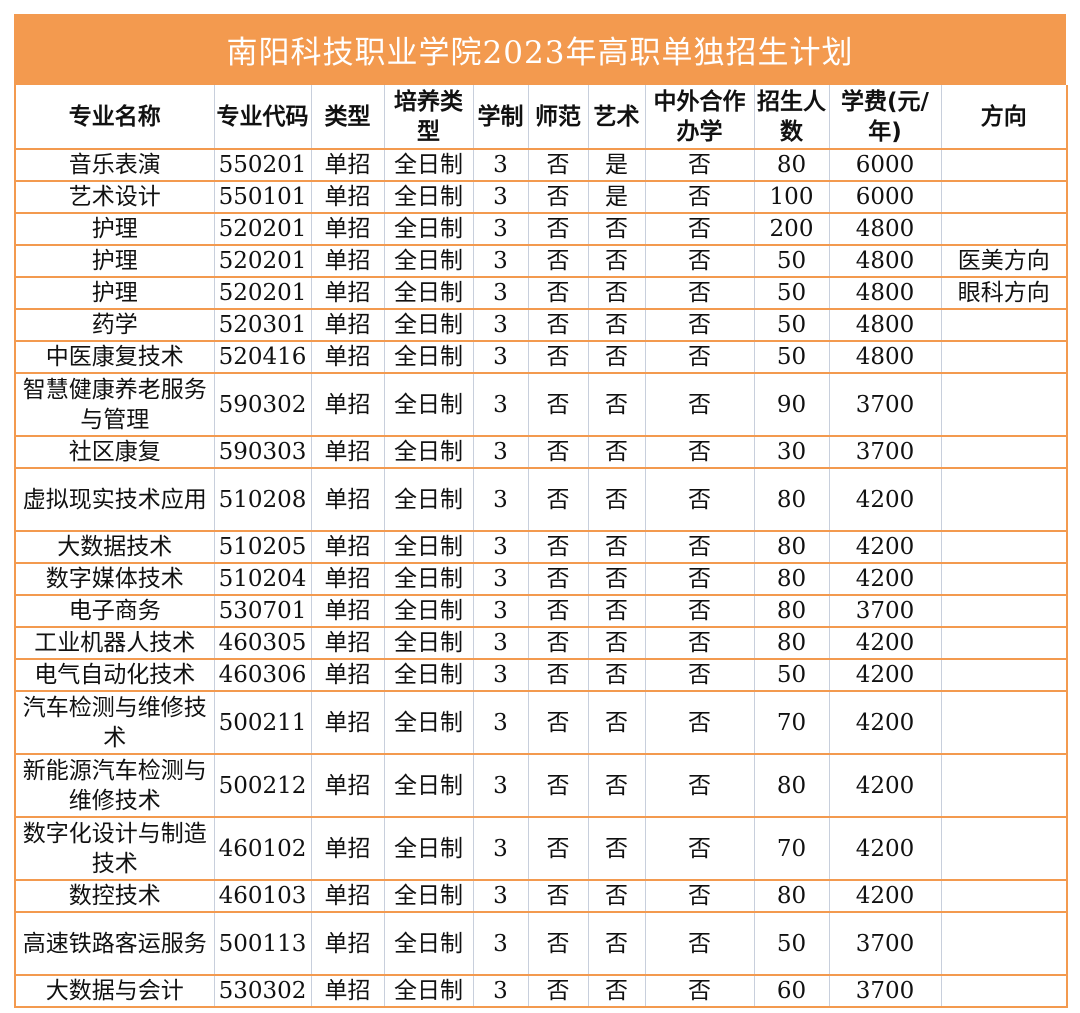 The height and width of the screenshot is (1013, 1080). What do you see at coordinates (541, 643) in the screenshot?
I see `table-row: 工业机器人技术 460305 单招 全日制 3 否否否 80 4200` at bounding box center [541, 643].